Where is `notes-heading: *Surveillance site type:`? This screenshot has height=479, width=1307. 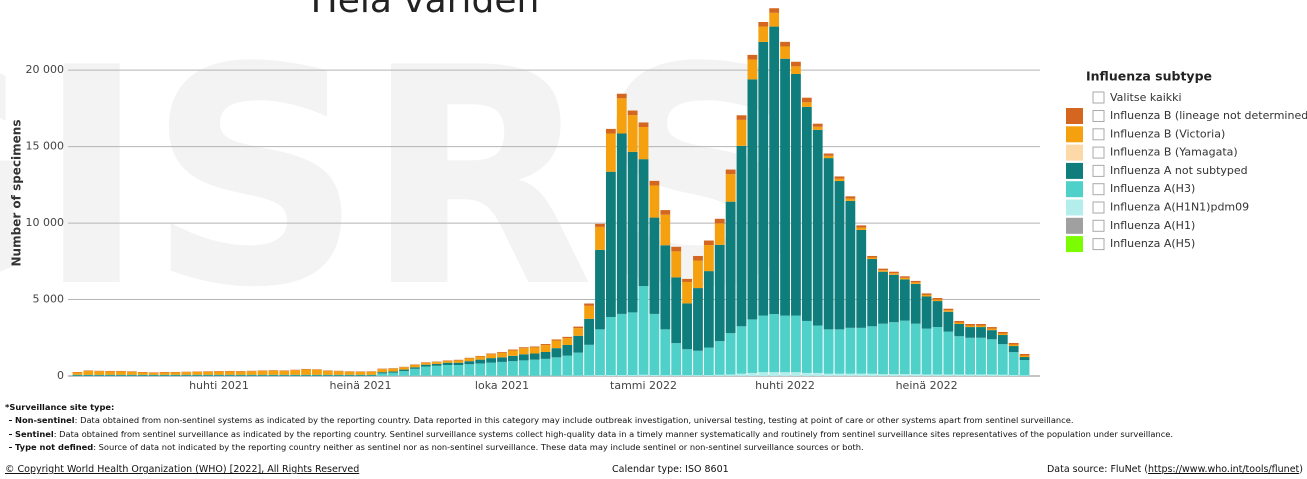
notes-heading: *Surveillance site type: is located at coordinates (60, 407).